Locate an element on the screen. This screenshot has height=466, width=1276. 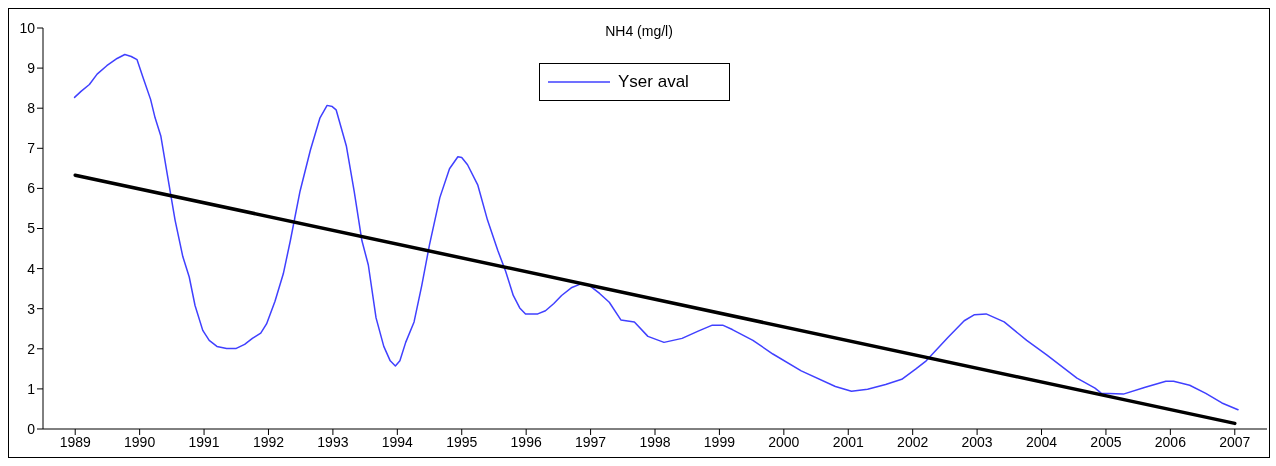
y-tick-label: 2 is located at coordinates (31, 348).